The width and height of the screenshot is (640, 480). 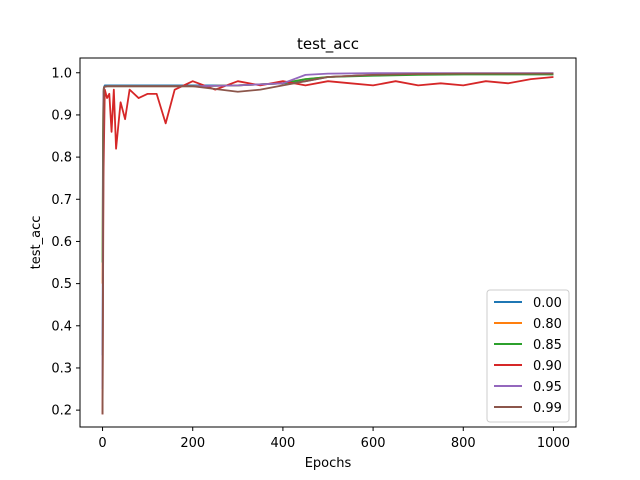 What do you see at coordinates (282, 443) in the screenshot?
I see `x-tick-label: 400` at bounding box center [282, 443].